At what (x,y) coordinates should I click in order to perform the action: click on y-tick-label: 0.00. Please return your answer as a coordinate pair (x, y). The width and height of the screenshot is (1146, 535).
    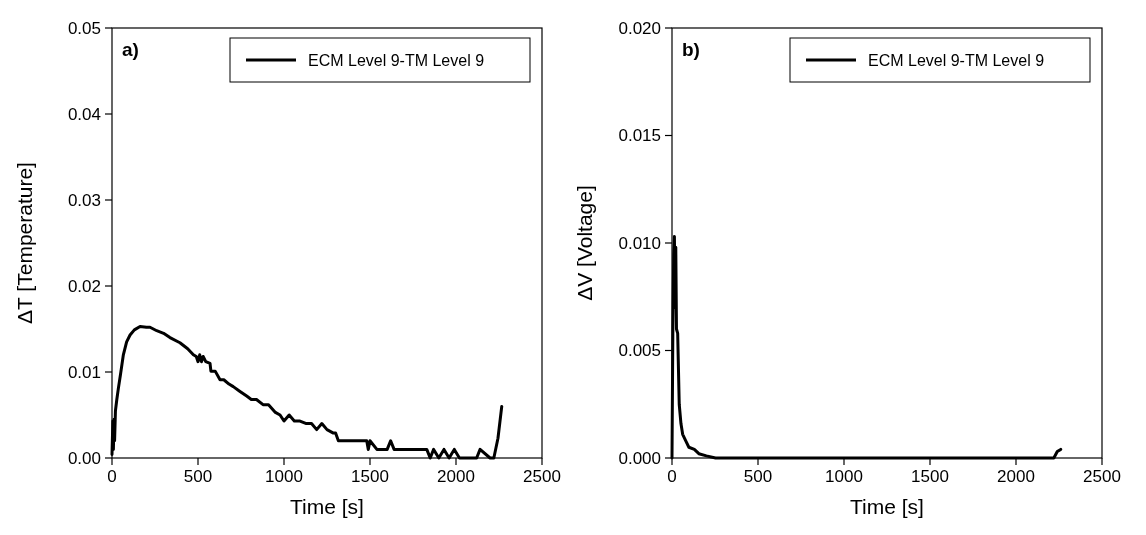
    Looking at the image, I should click on (84, 458).